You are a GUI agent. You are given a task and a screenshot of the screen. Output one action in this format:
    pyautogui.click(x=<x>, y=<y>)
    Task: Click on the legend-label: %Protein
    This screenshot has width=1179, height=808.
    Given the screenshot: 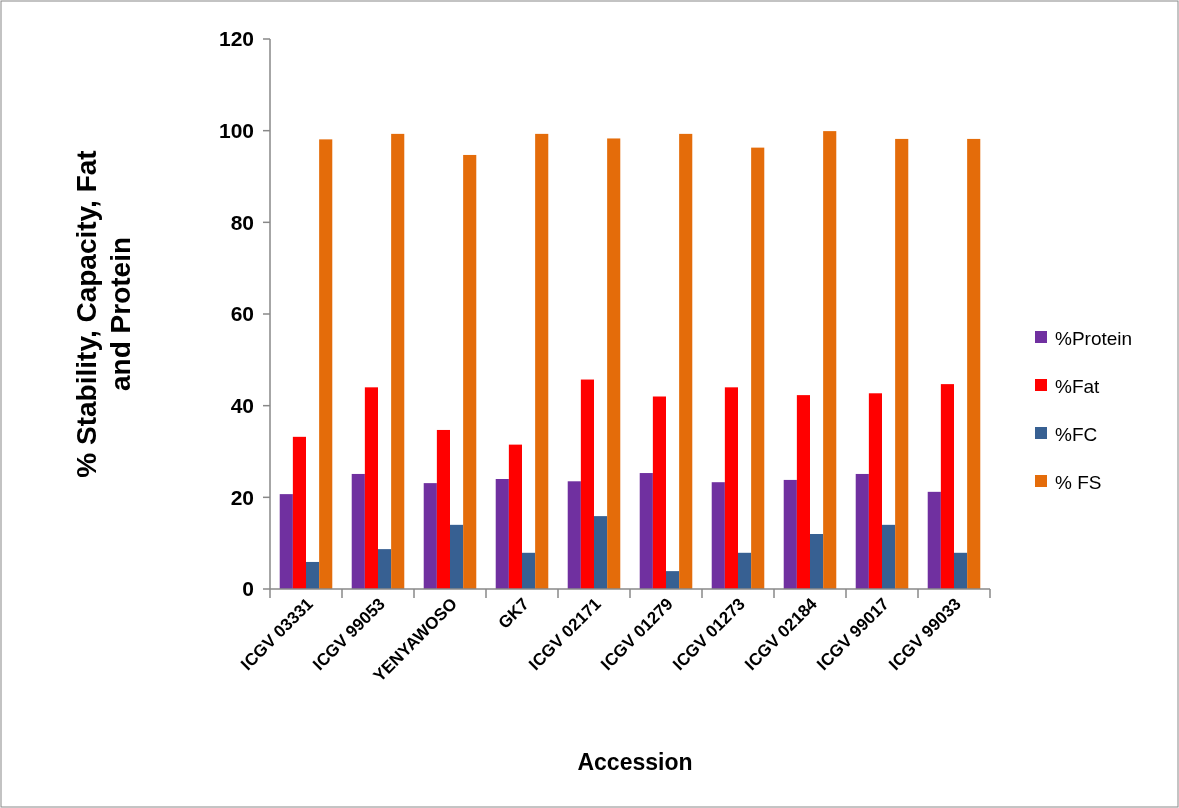 What is the action you would take?
    pyautogui.click(x=1094, y=338)
    